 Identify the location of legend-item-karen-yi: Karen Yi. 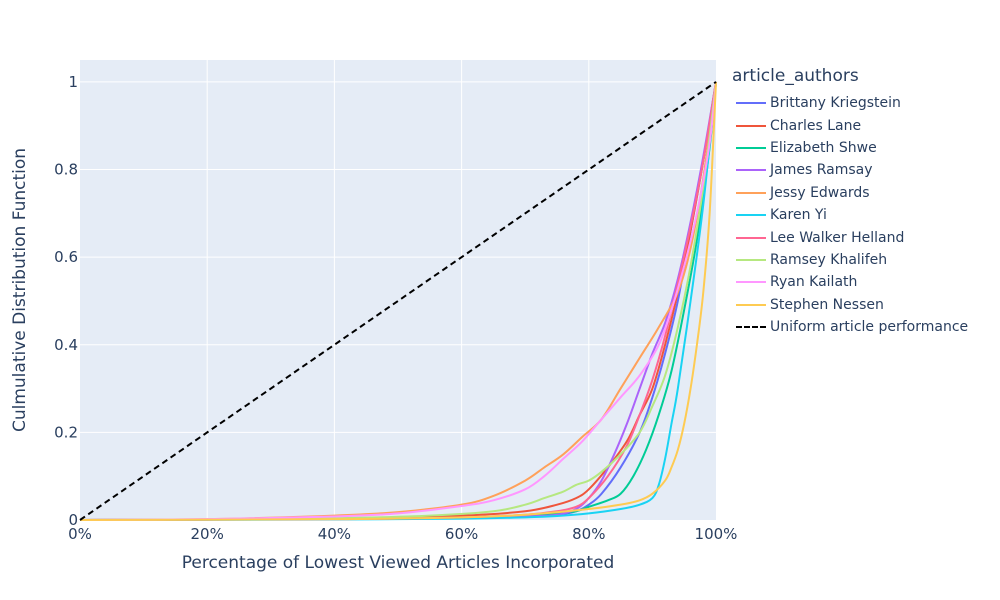
(850, 215).